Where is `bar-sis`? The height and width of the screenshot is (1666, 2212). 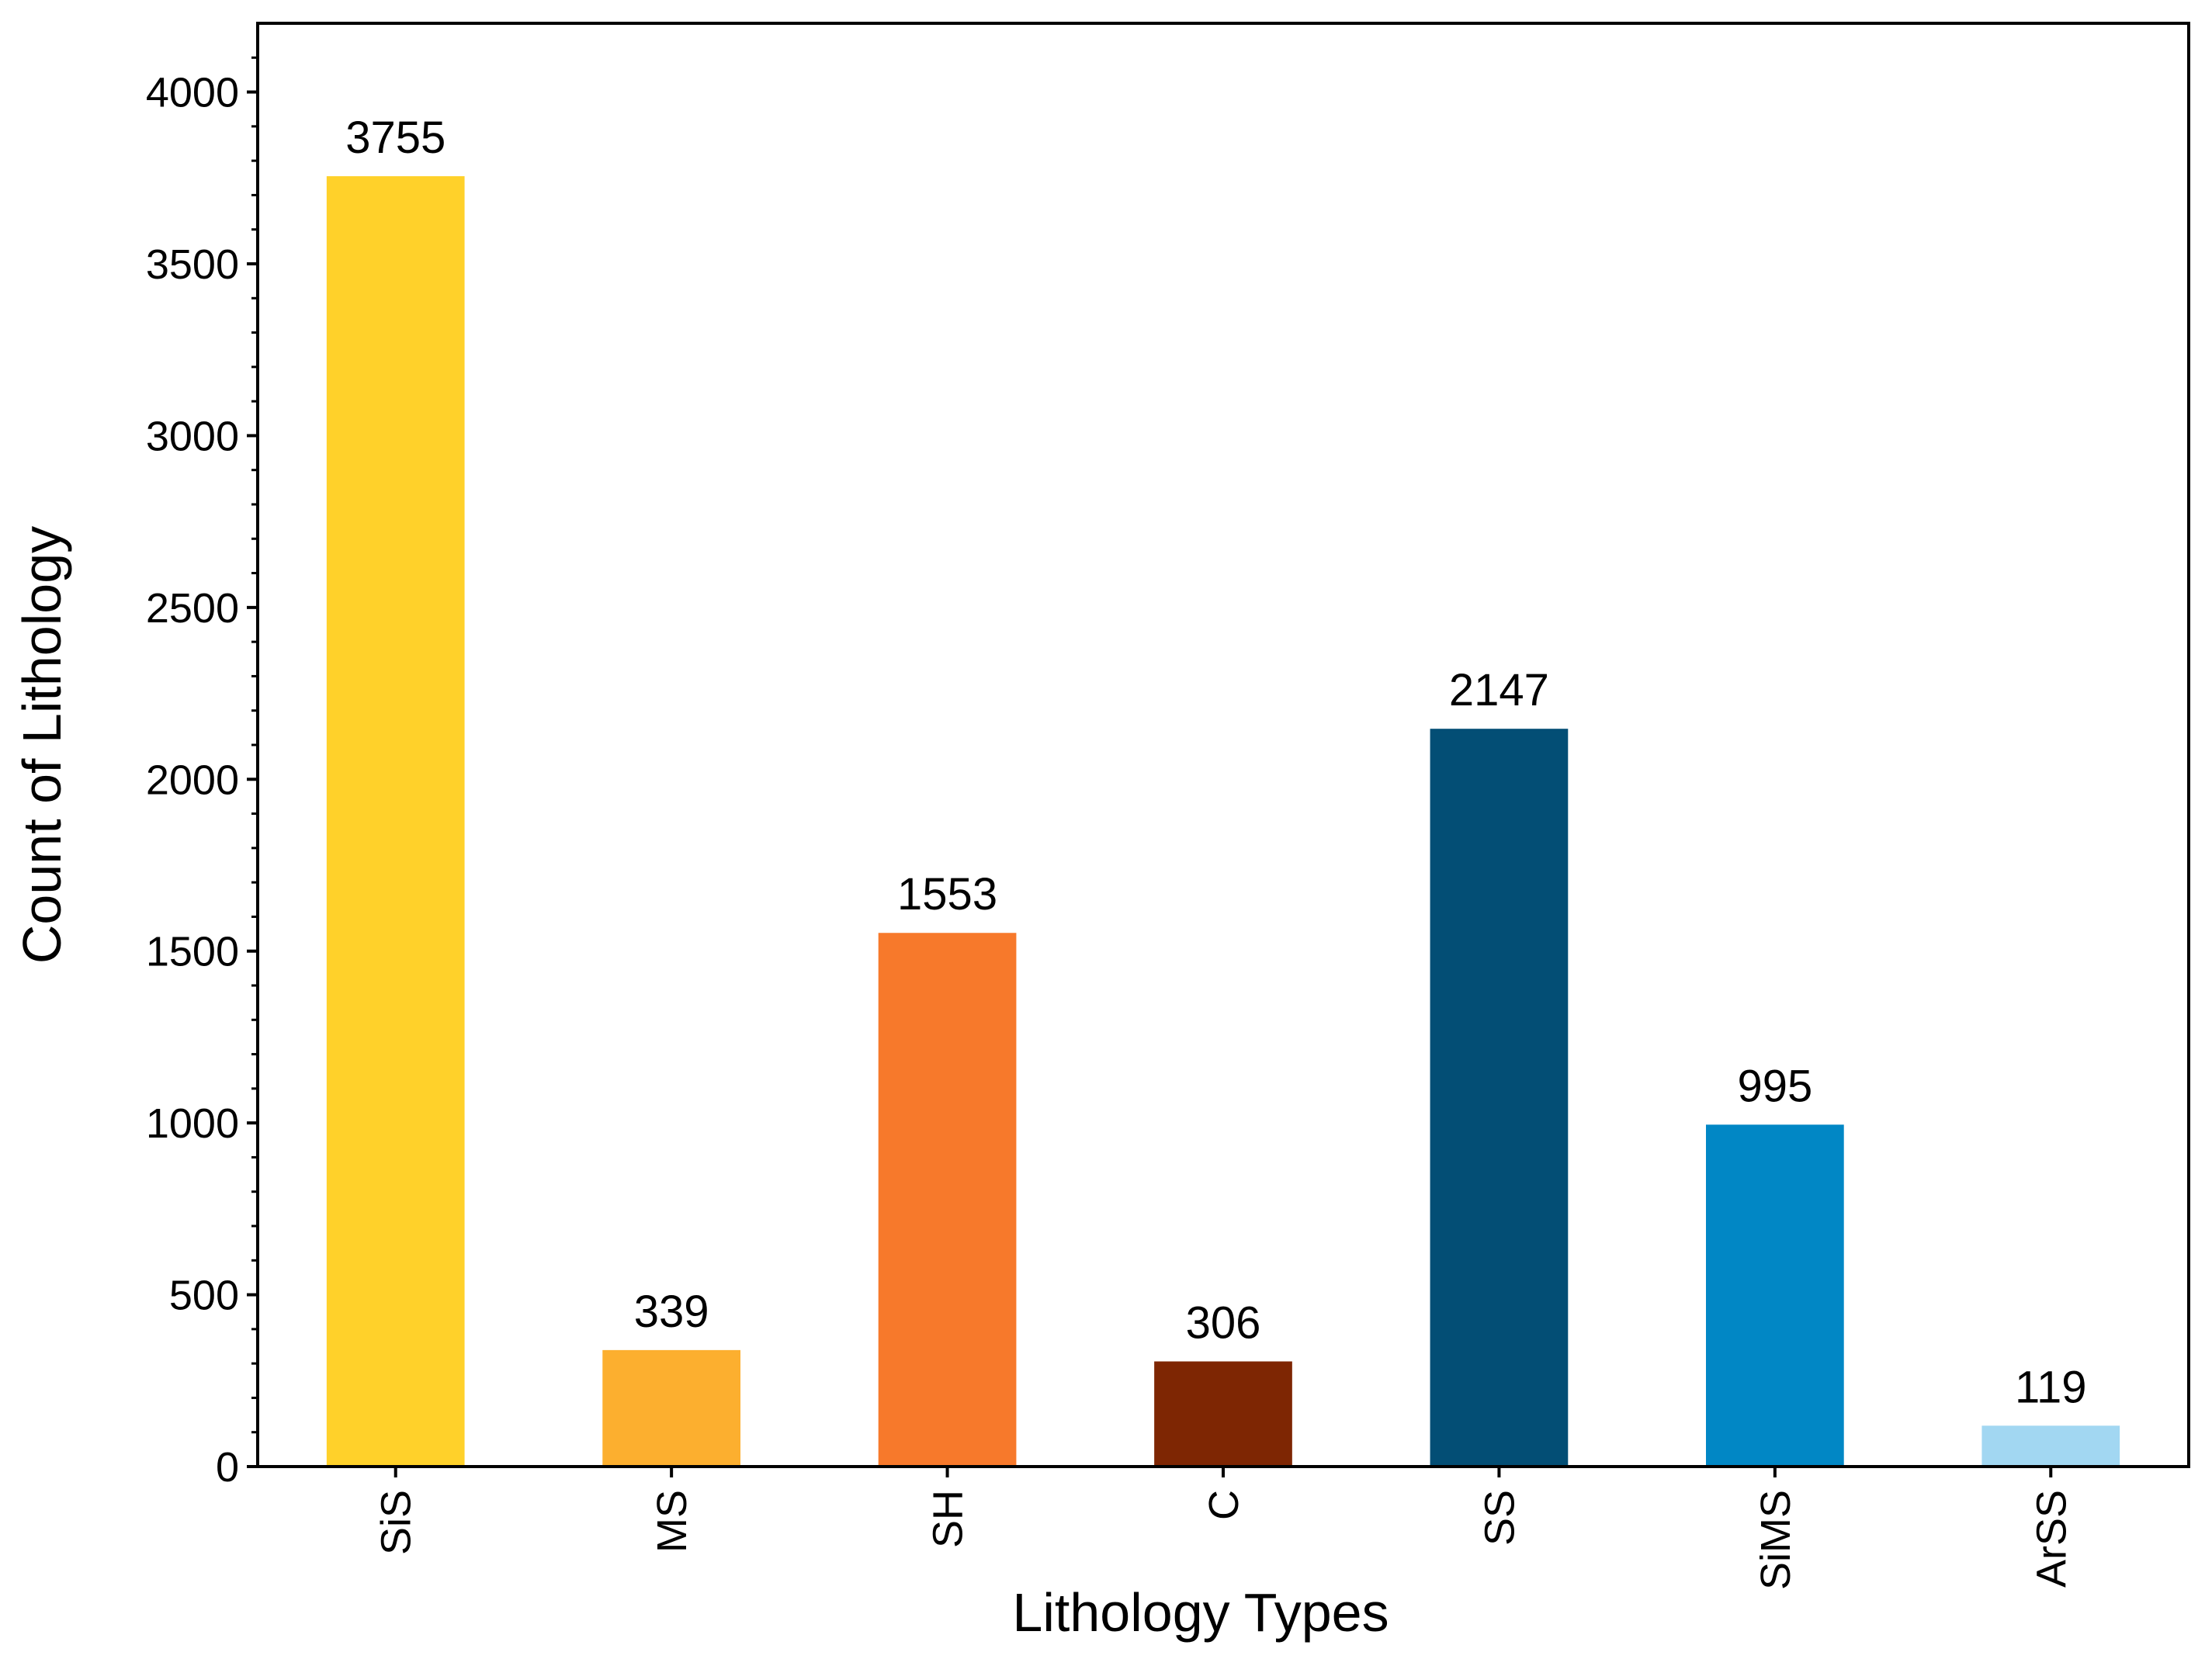
bar-sis is located at coordinates (396, 822).